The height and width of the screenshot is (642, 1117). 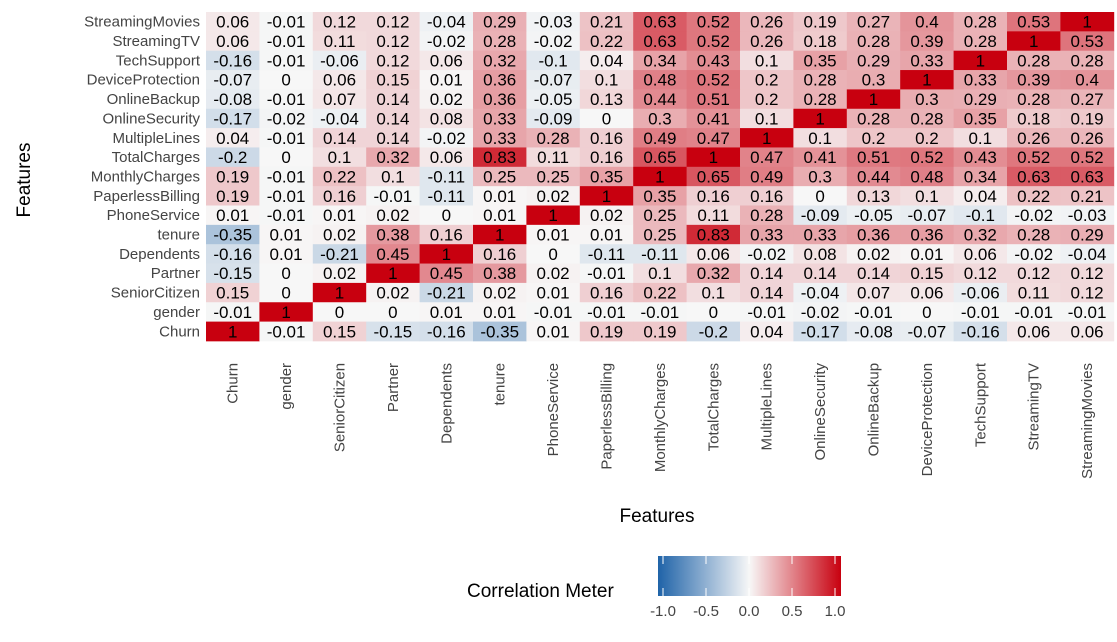 I want to click on heatmap-cell-value: 0.51, so click(x=713, y=99).